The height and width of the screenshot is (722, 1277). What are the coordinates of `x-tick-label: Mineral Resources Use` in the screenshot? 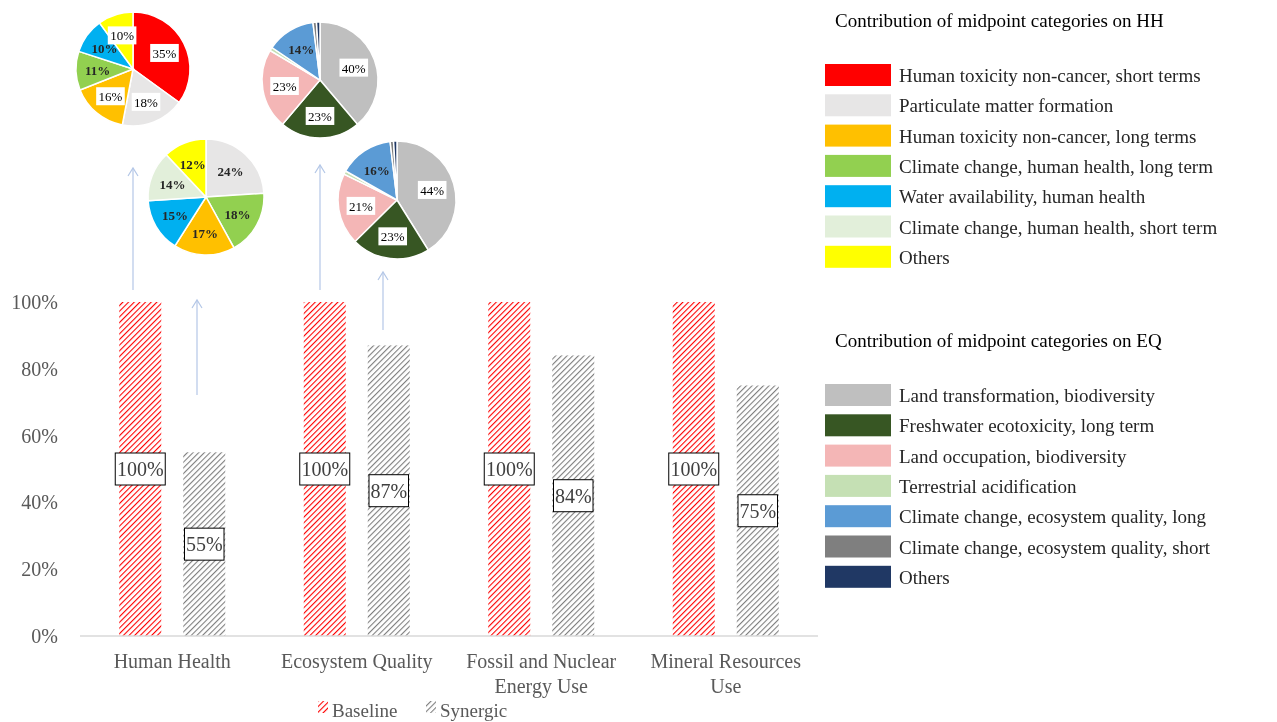 It's located at (726, 673).